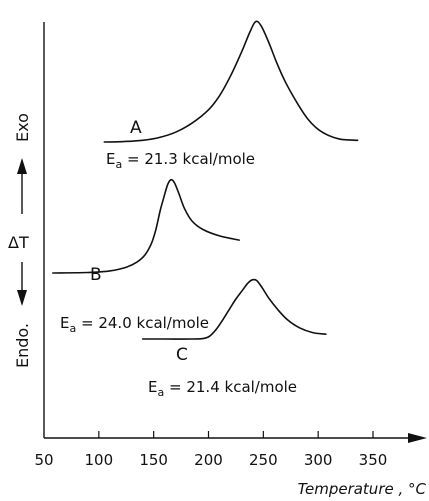 The image size is (429, 501). Describe the element at coordinates (230, 387) in the screenshot. I see `annotation-c-rest: = 21.4 kcal/mole` at that location.